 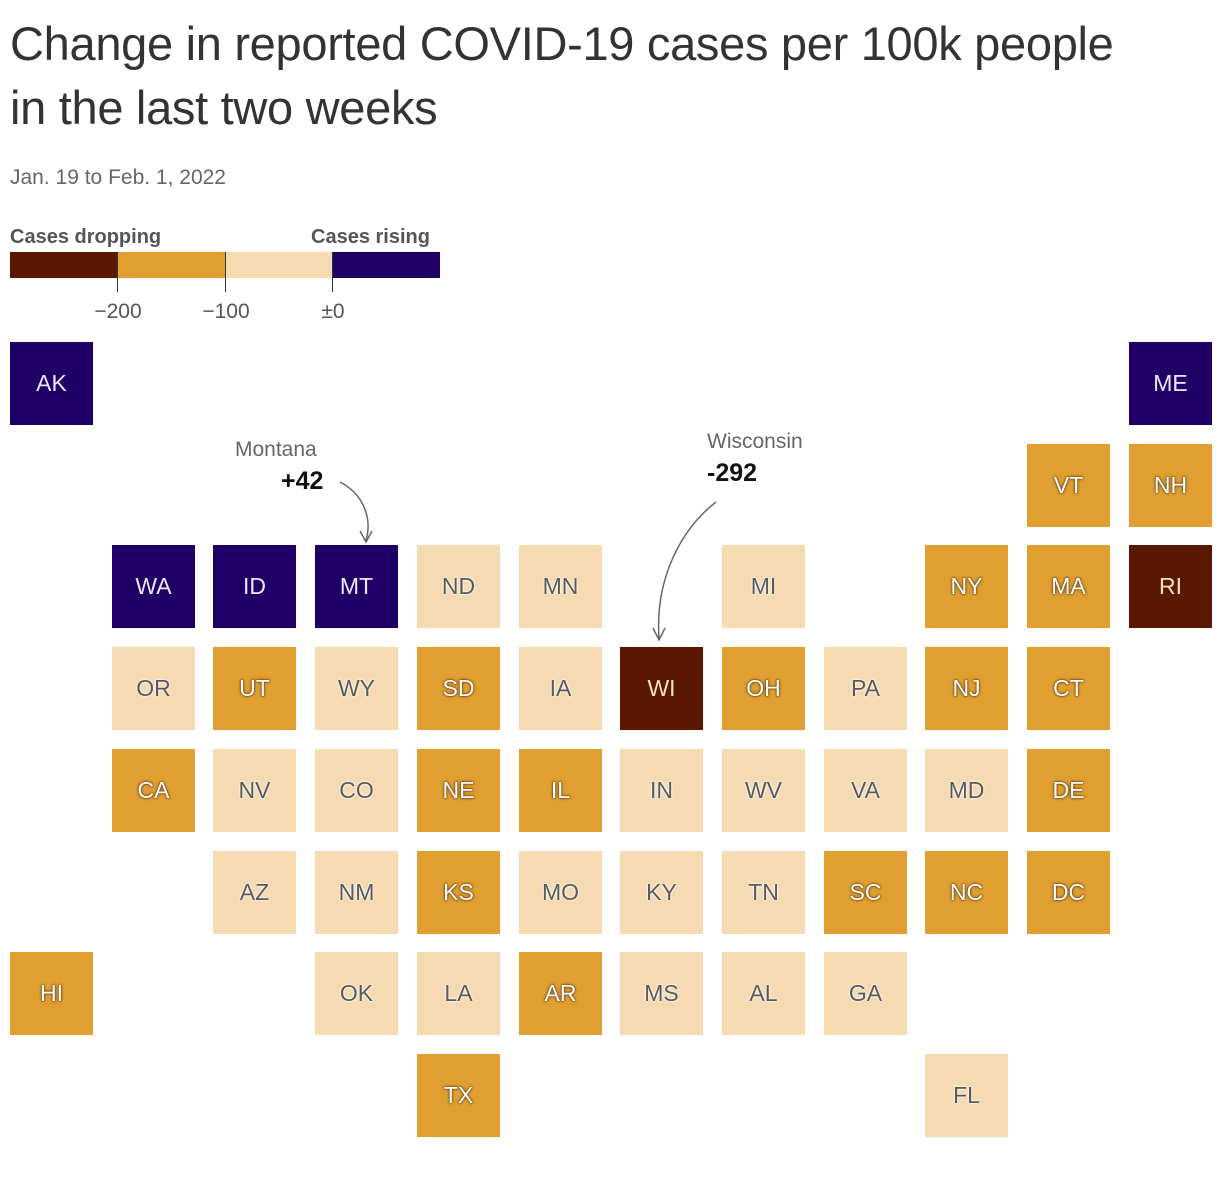 I want to click on state-tile-la: LA, so click(x=458, y=993).